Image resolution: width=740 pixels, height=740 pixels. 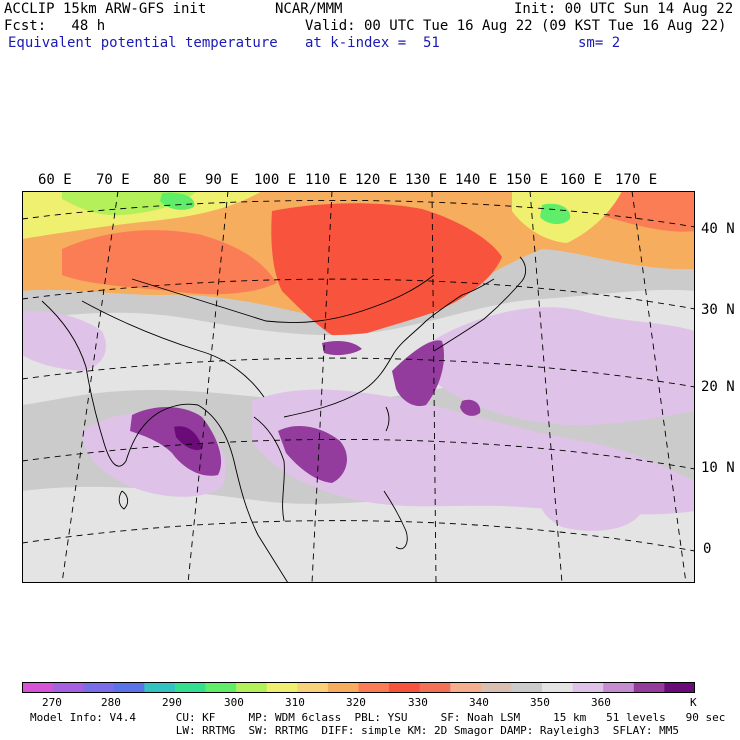 What do you see at coordinates (581, 180) in the screenshot?
I see `lon-label: 160 E` at bounding box center [581, 180].